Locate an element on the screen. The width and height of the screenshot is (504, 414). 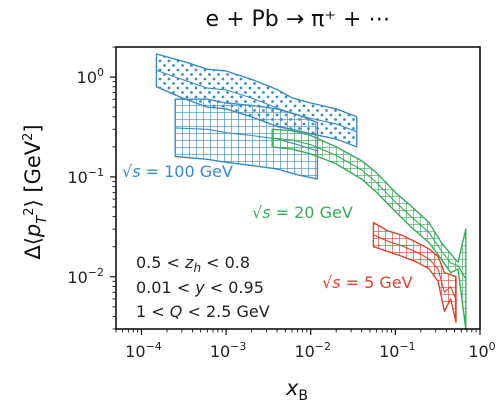
label-100gev: √s = 100 GeV is located at coordinates (177, 171).